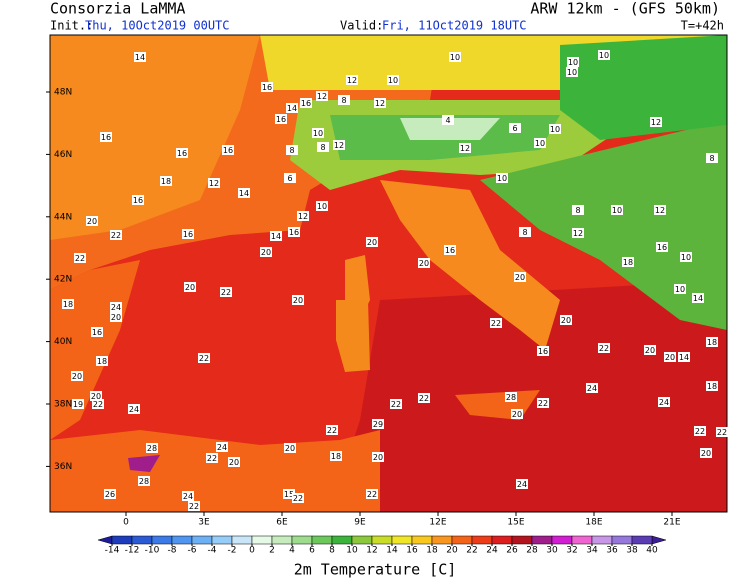 Image resolution: width=751 pixels, height=580 pixels. Describe the element at coordinates (63, 405) in the screenshot. I see `y-tick-label: 38N` at that location.